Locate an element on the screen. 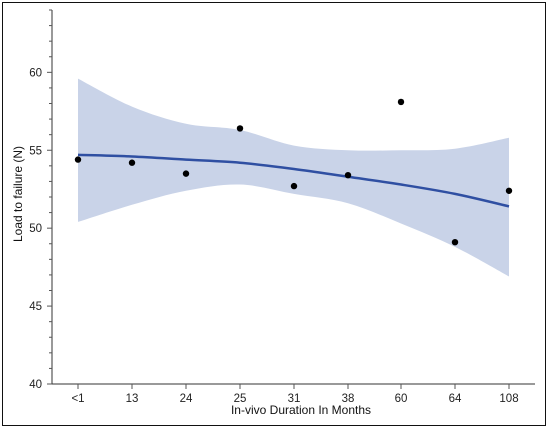 This screenshot has width=550, height=430. x-tick-label: 64 is located at coordinates (455, 399).